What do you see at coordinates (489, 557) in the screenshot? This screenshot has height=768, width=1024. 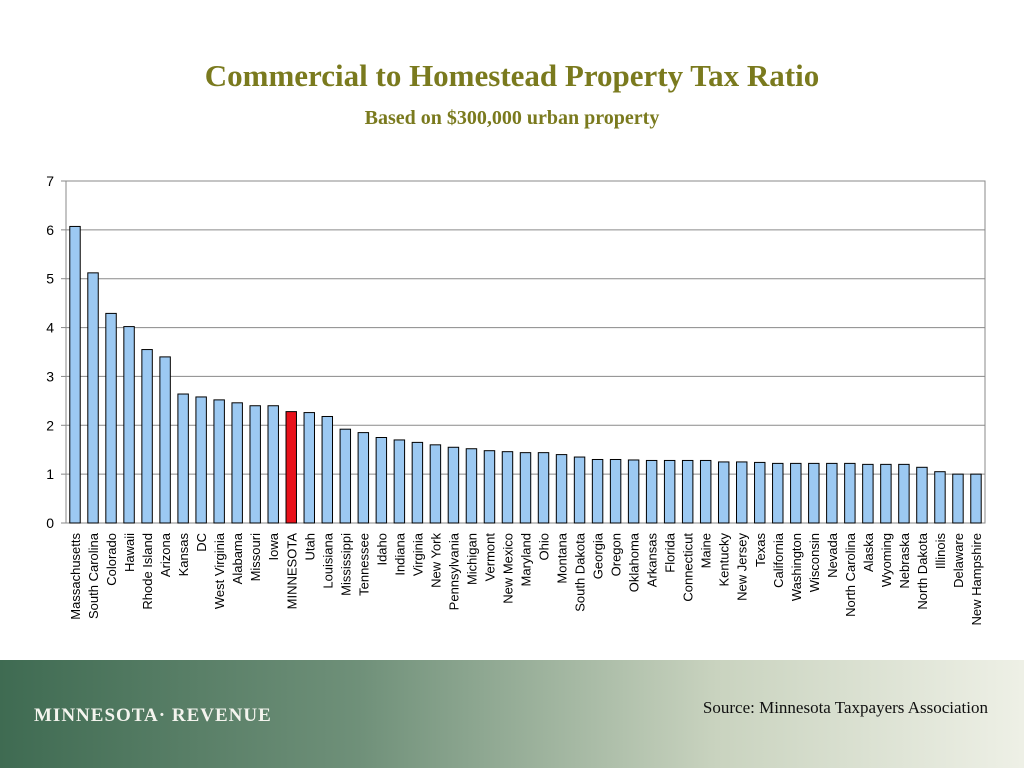 I see `x-tick-label: Vermont` at bounding box center [489, 557].